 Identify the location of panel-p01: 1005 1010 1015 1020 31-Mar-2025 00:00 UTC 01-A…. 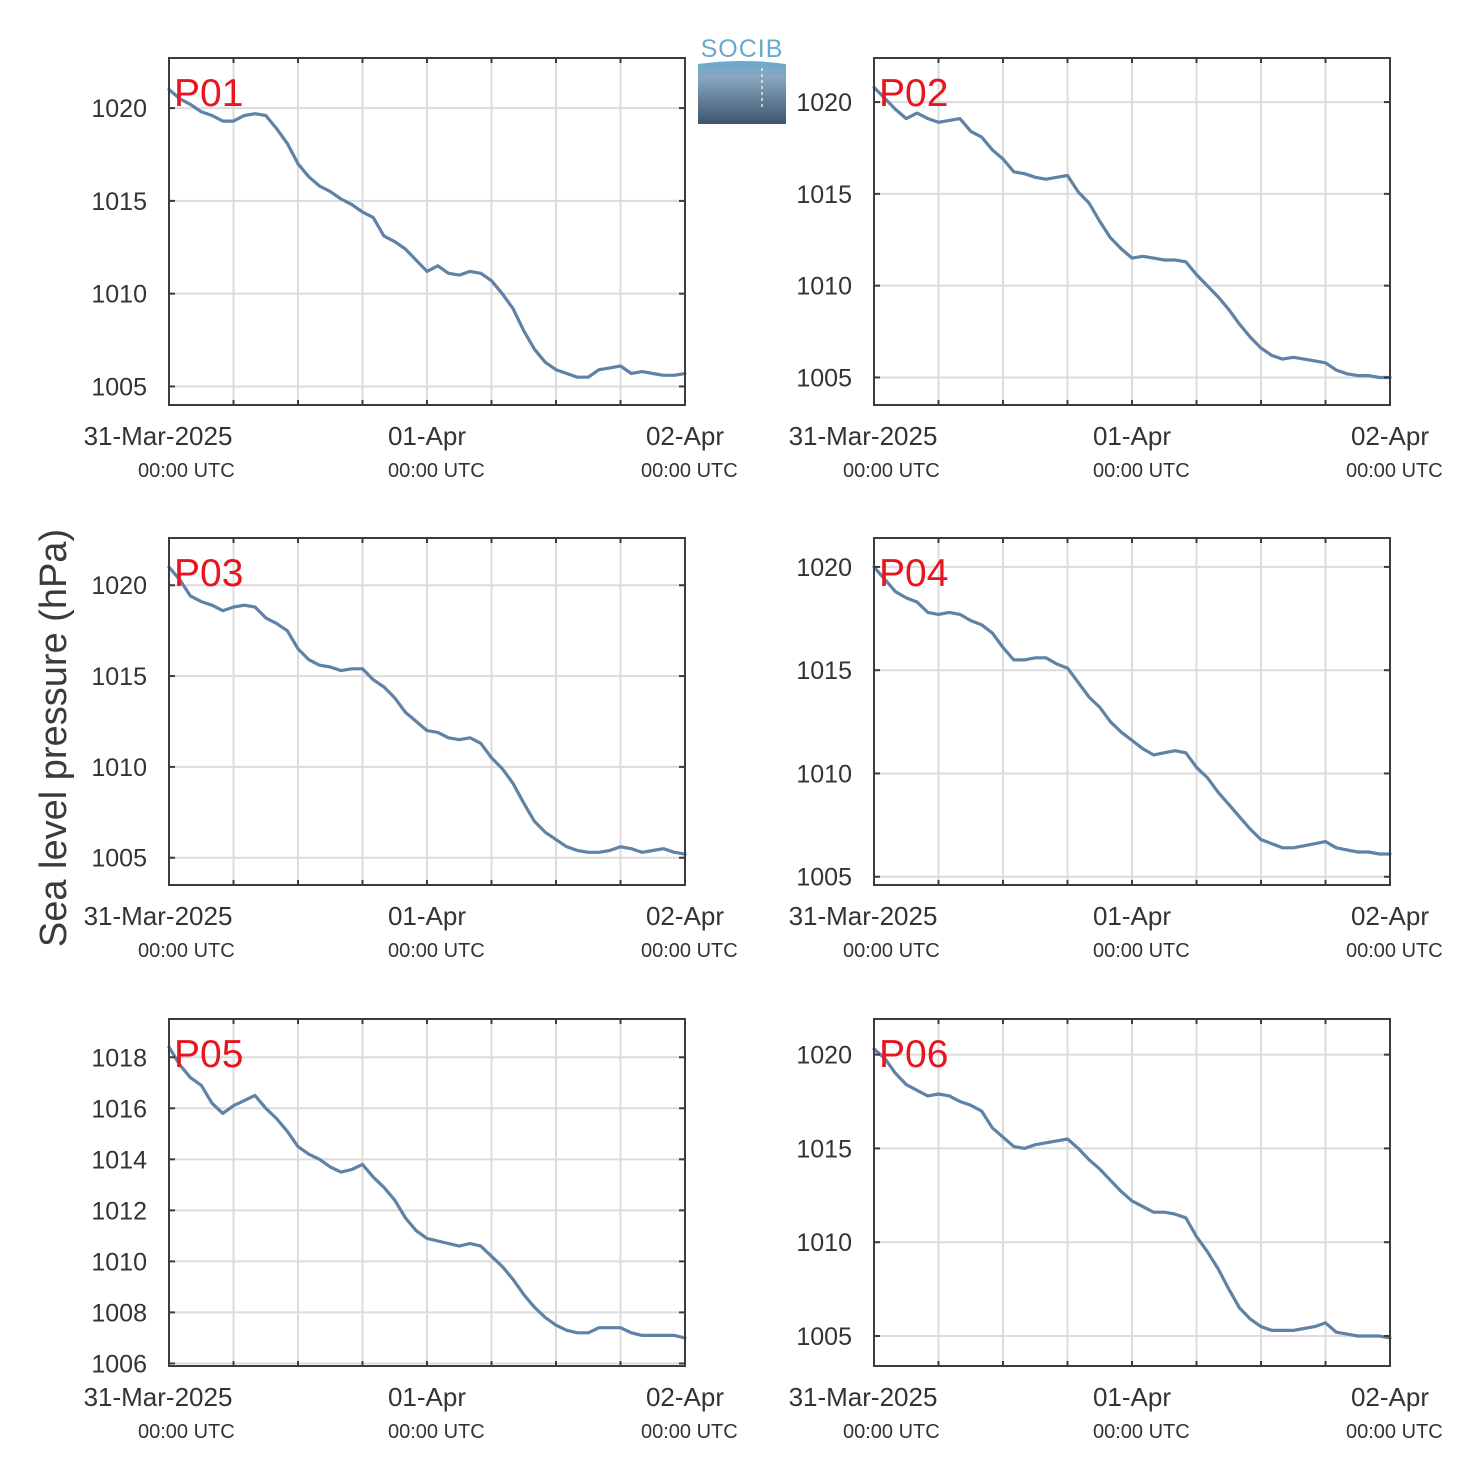
(411, 269).